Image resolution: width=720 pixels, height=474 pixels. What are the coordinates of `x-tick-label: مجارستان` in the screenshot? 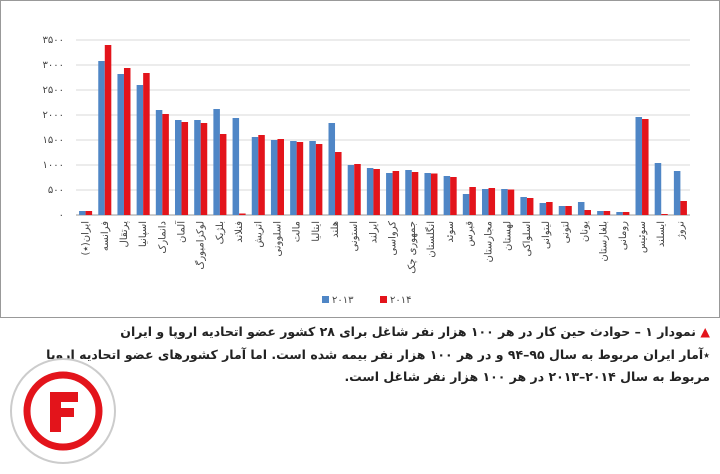 It's located at (489, 241).